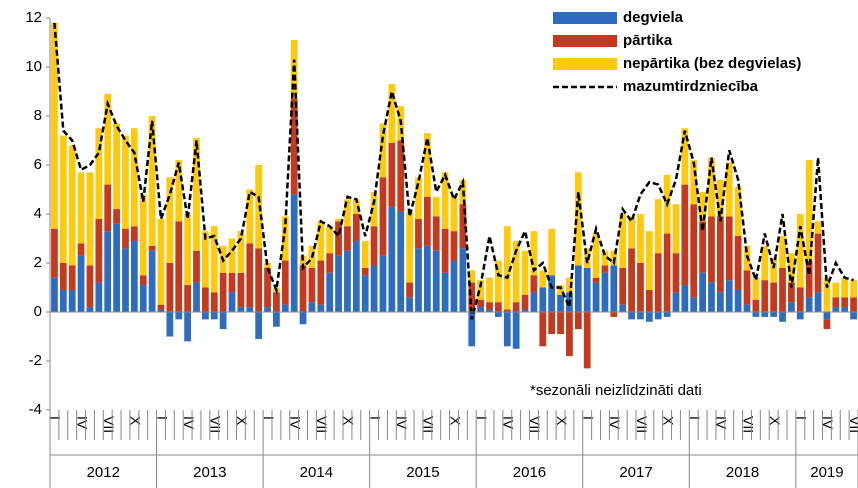 The width and height of the screenshot is (858, 488). Describe the element at coordinates (648, 40) in the screenshot. I see `legend-label: pārtika` at that location.